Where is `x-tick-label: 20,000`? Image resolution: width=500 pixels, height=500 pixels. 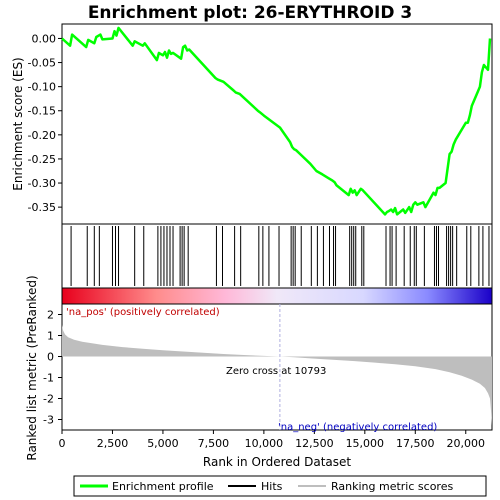
x-tick-label: 20,000 is located at coordinates (466, 443).